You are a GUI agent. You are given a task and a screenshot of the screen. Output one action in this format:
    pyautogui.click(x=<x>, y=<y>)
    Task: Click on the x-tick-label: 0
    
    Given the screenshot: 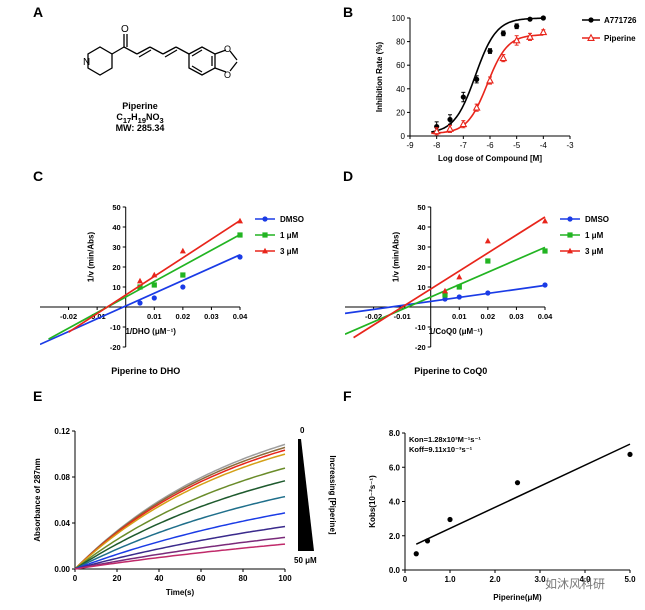 What is the action you would take?
    pyautogui.click(x=75, y=578)
    